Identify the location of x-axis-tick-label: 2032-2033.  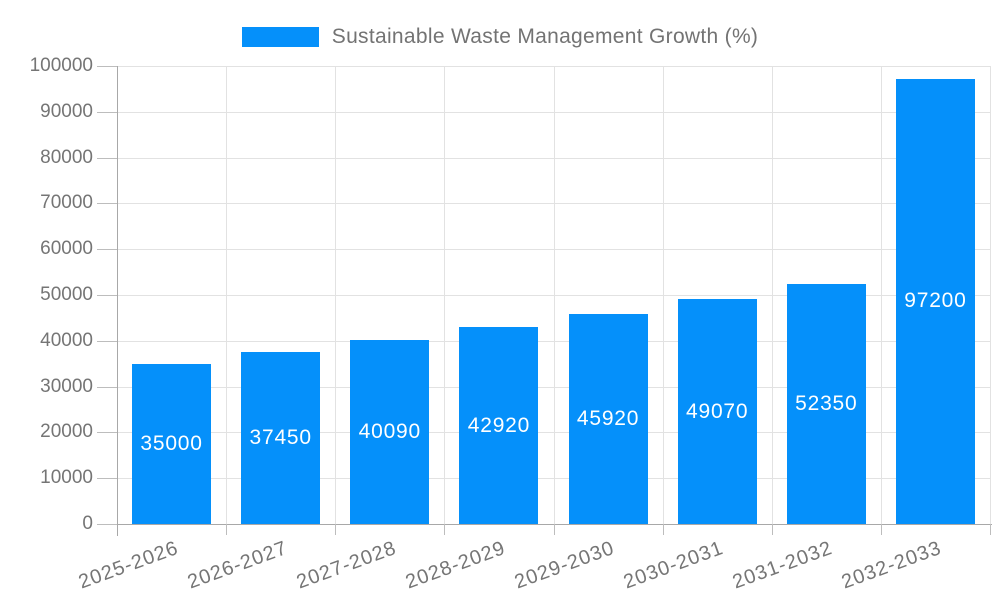
(892, 565).